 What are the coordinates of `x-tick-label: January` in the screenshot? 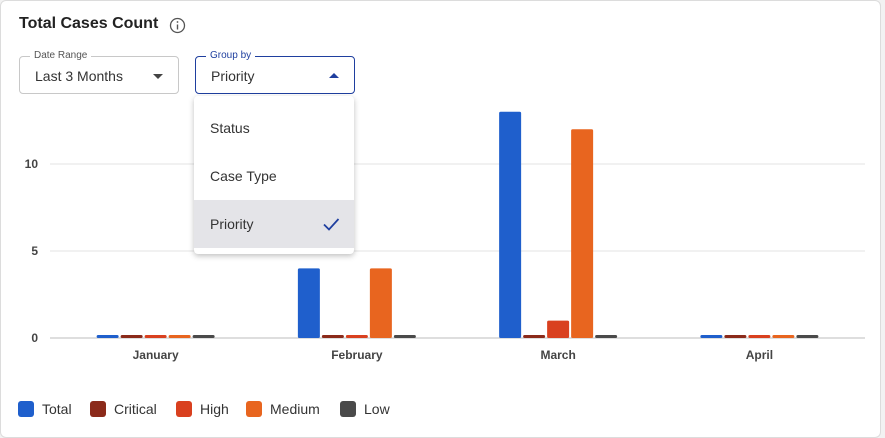 It's located at (156, 355).